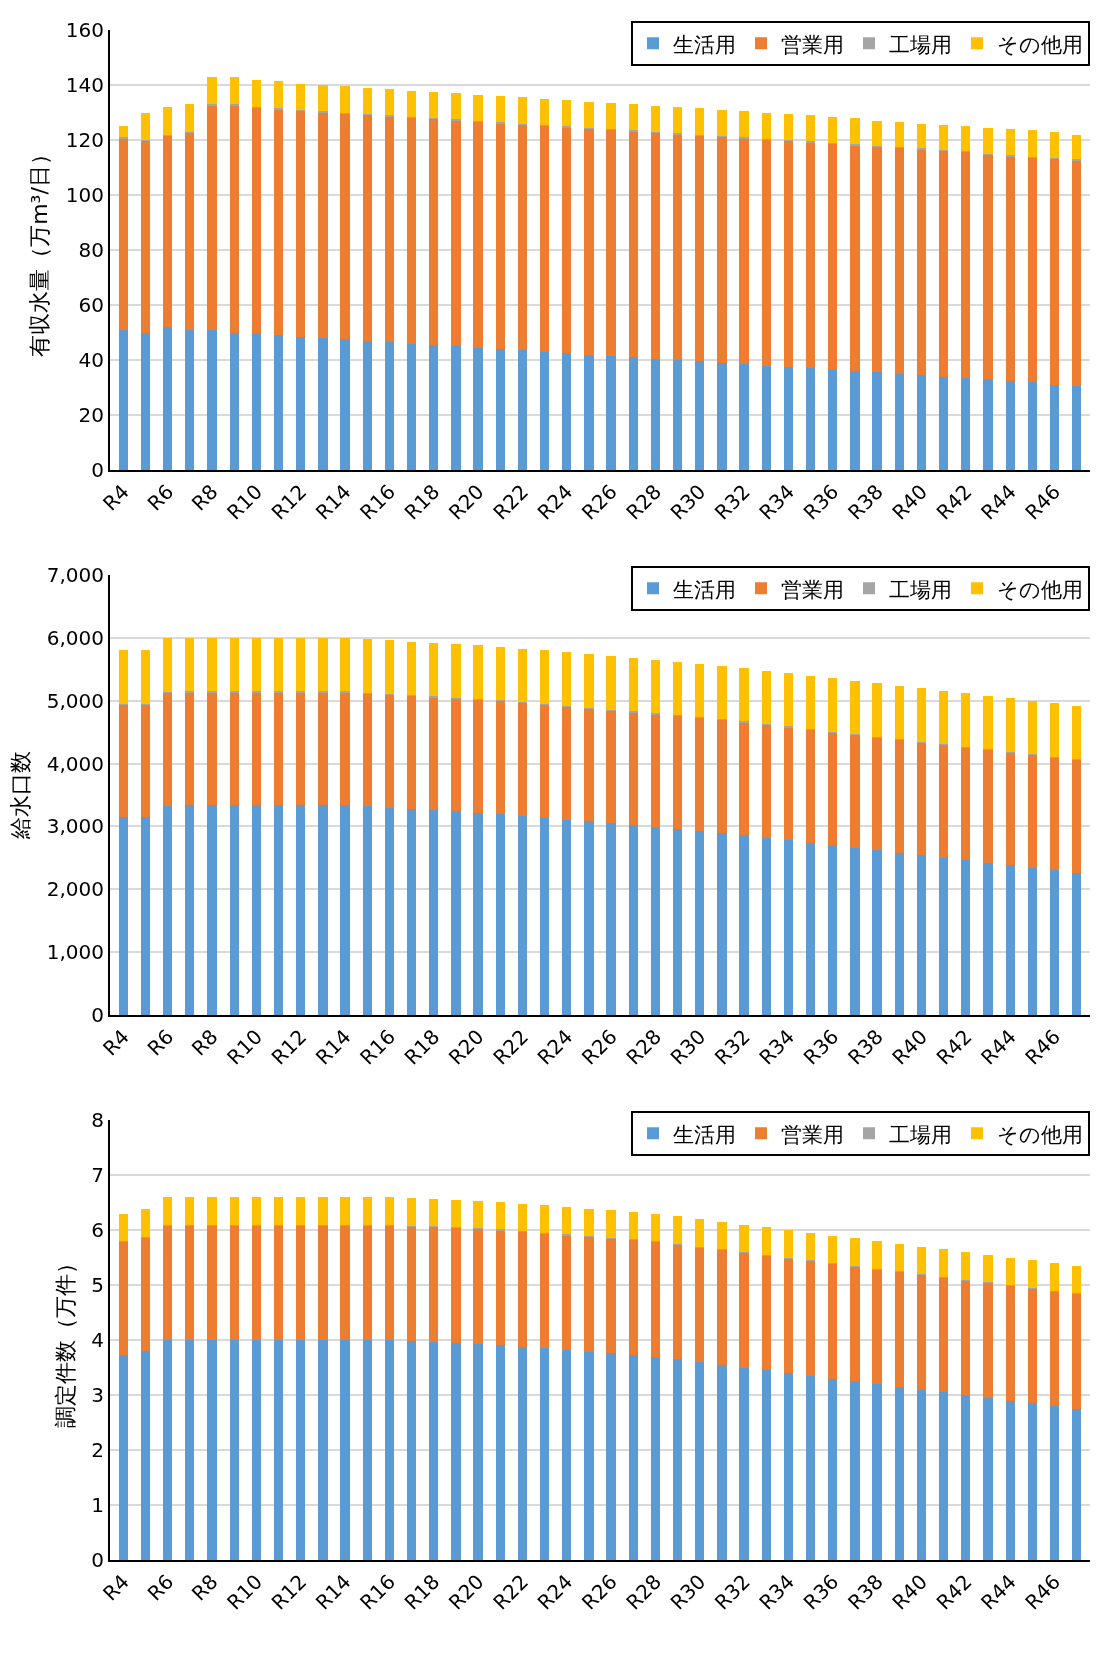  Describe the element at coordinates (40, 250) in the screenshot. I see `y-axis-title: 有収水量（万m³/日）` at that location.